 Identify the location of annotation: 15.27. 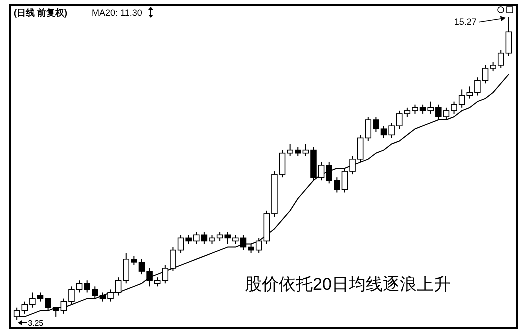
(465, 22).